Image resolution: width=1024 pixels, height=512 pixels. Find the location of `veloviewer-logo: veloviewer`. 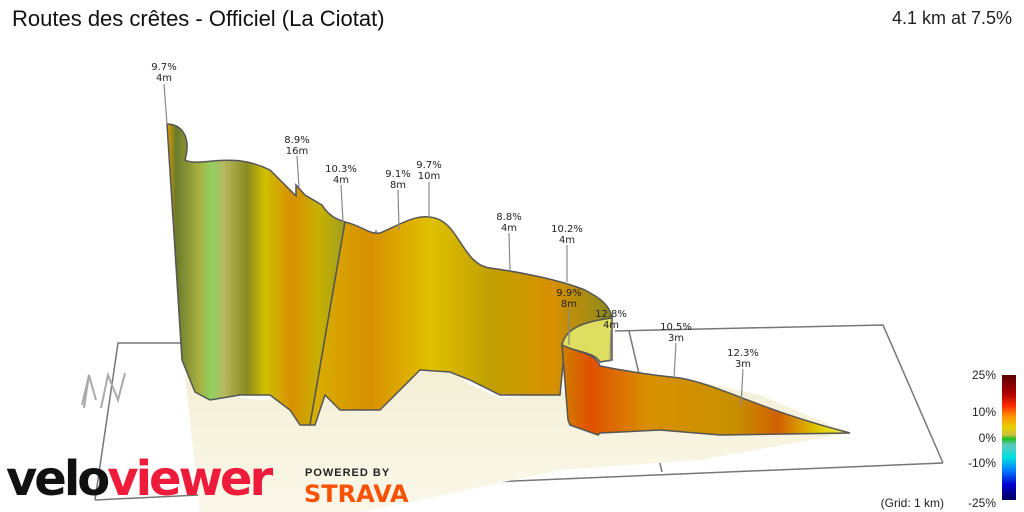

veloviewer-logo: veloviewer is located at coordinates (139, 479).